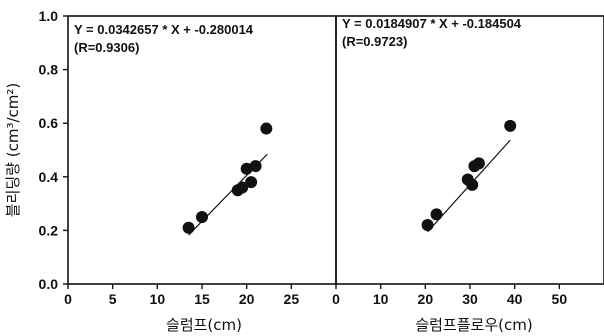  Describe the element at coordinates (374, 41) in the screenshot. I see `correlation-label: (R=0.9723)` at that location.